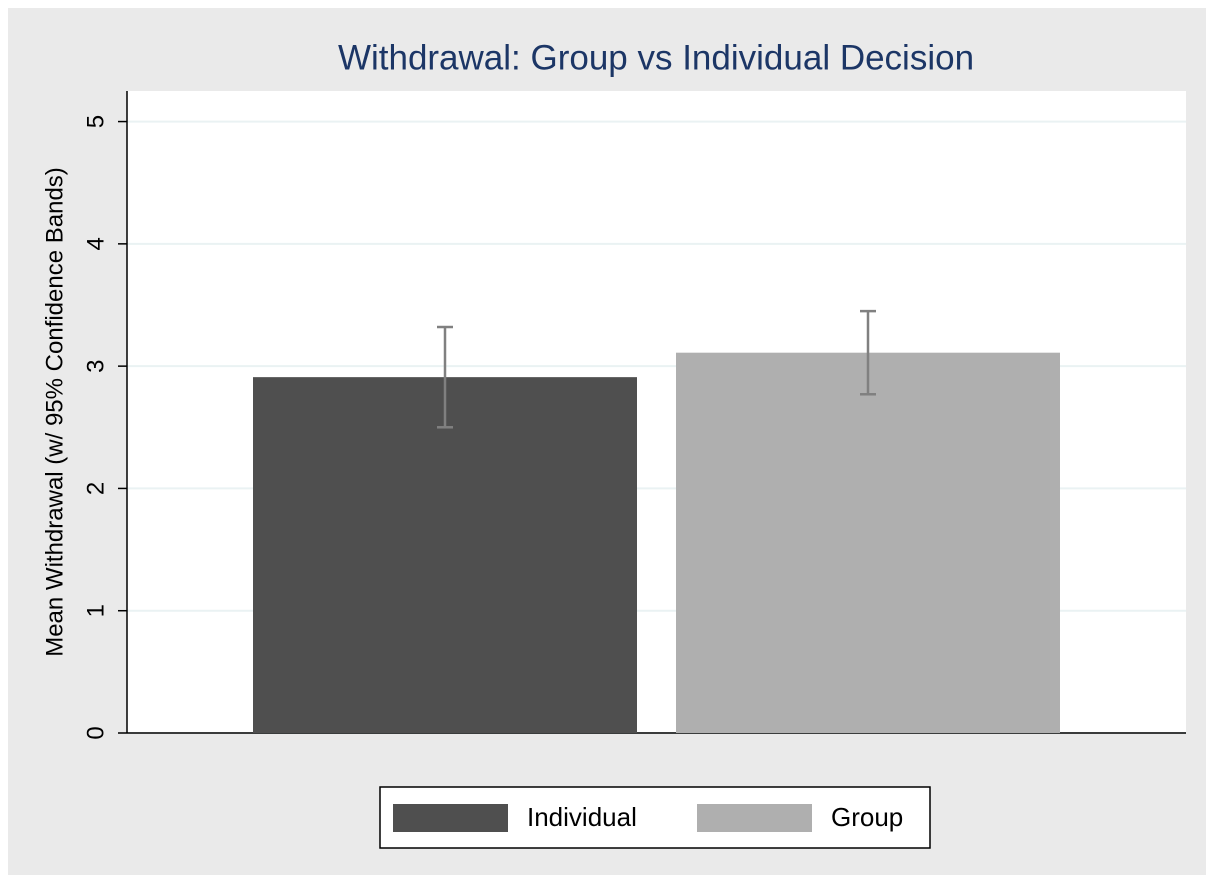 The width and height of the screenshot is (1214, 883). What do you see at coordinates (656, 57) in the screenshot?
I see `chart-title: Withdrawal: Group vs Individual Decision` at bounding box center [656, 57].